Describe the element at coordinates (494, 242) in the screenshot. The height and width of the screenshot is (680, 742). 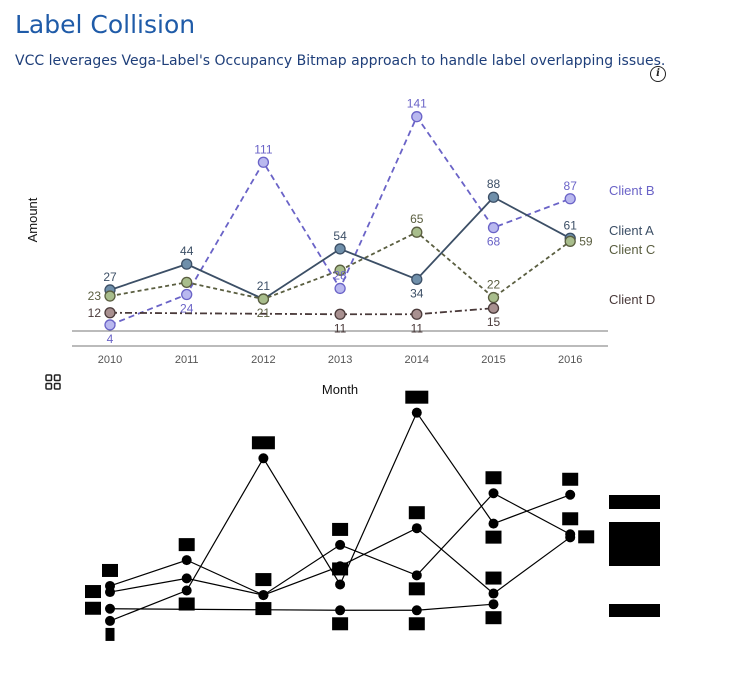
I see `data-label: 68` at that location.